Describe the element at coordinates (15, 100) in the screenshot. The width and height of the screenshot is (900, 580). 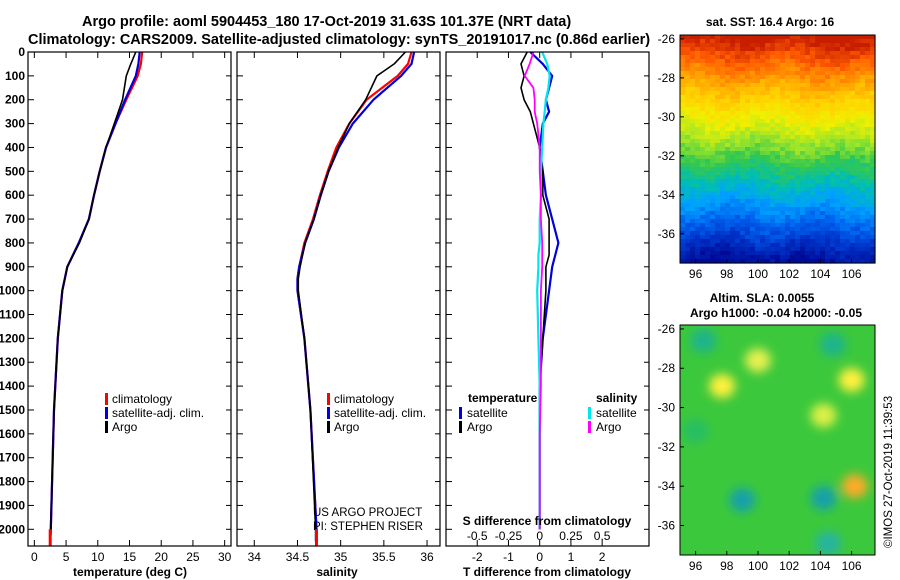
I see `depth-tick-label: 200` at that location.